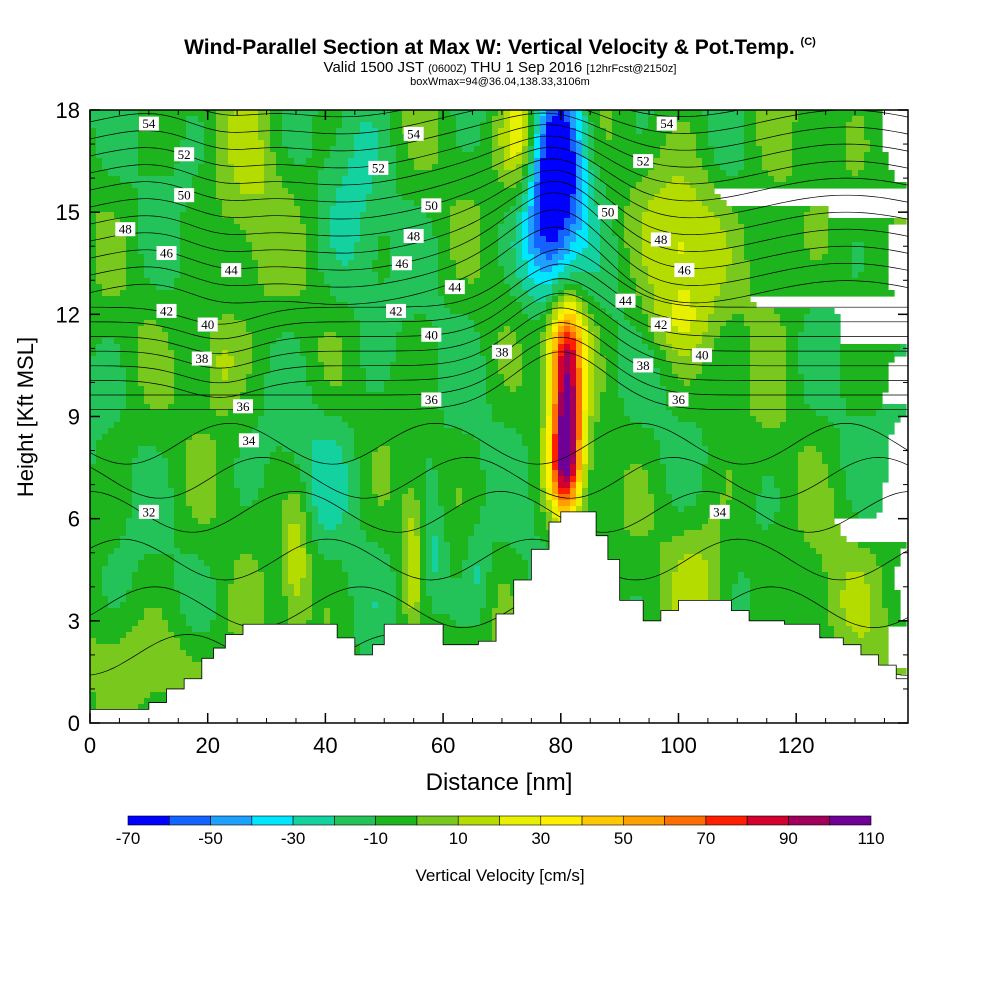 The height and width of the screenshot is (1000, 1000). I want to click on x-tick-label: 0, so click(90, 745).